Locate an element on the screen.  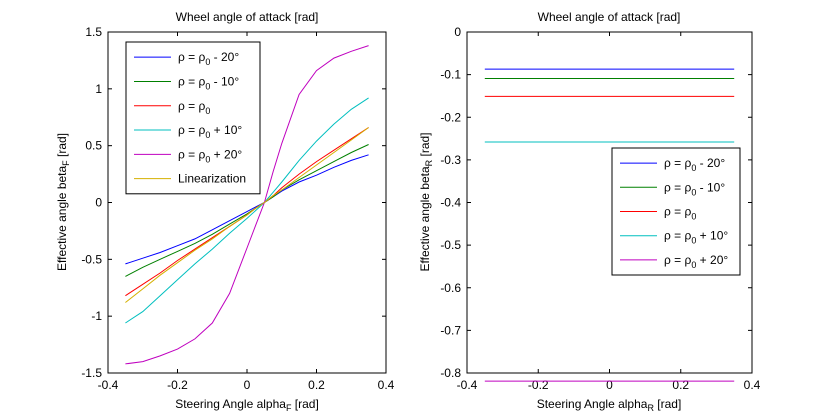
right-chart-title: Wheel angle of attack [rad] is located at coordinates (609, 17).